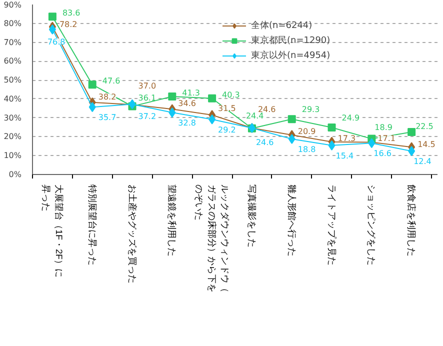 This screenshot has width=443, height=346. What do you see at coordinates (290, 40) in the screenshot?
I see `legend-label: 東京都民(n=1290)` at bounding box center [290, 40].